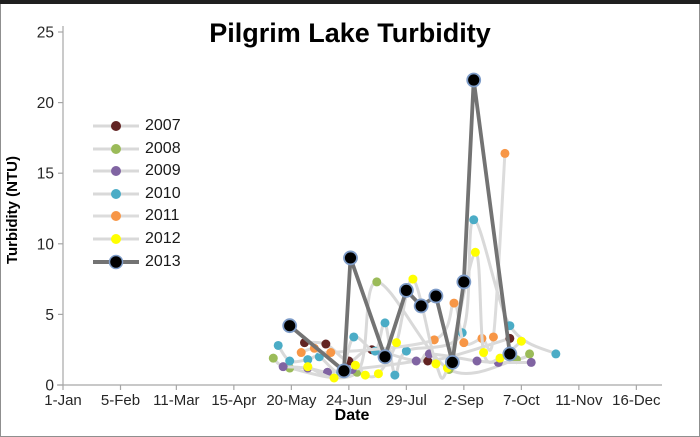  What do you see at coordinates (414, 315) in the screenshot?
I see `series-2012` at bounding box center [414, 315].